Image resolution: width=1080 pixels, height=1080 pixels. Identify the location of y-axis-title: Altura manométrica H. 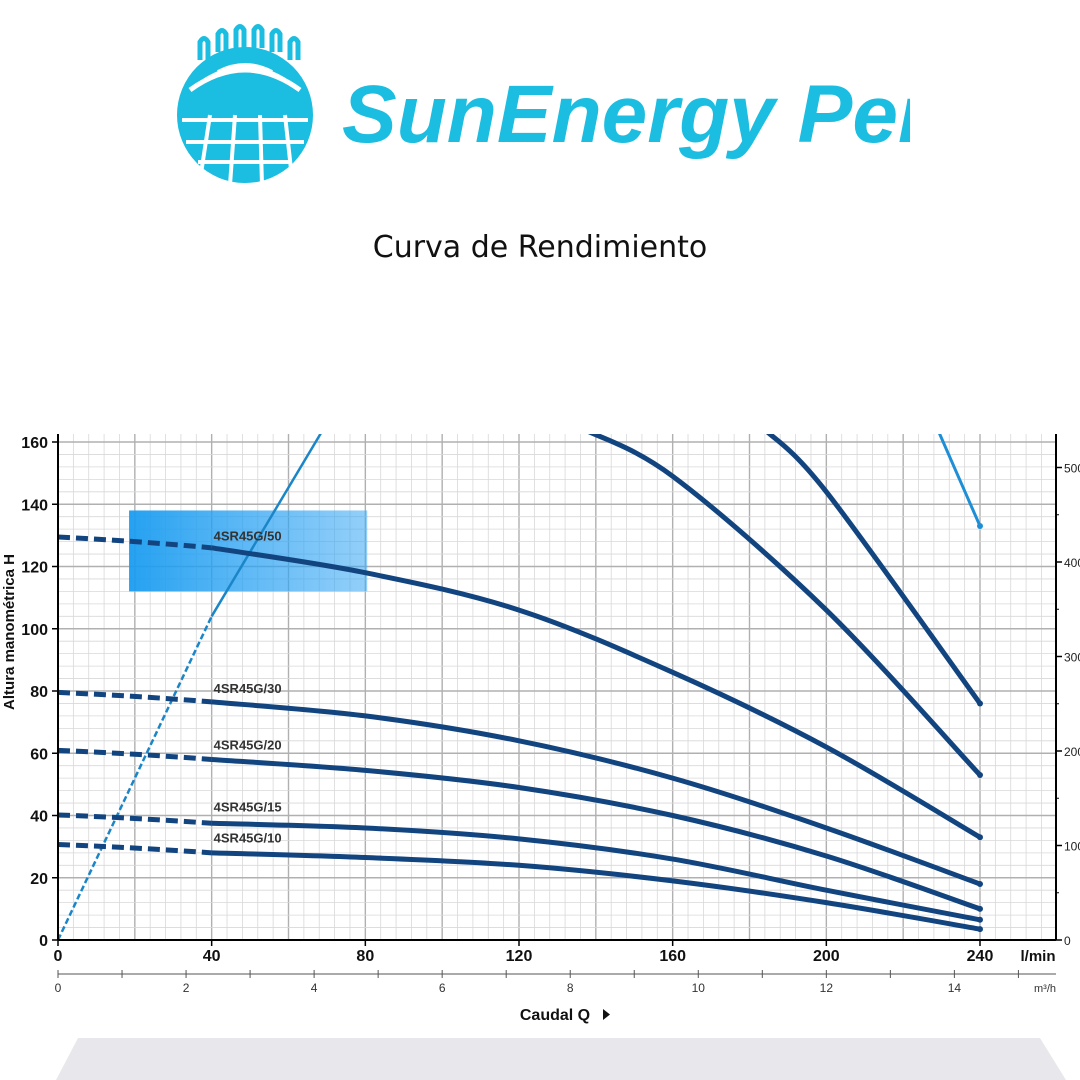
(9, 632).